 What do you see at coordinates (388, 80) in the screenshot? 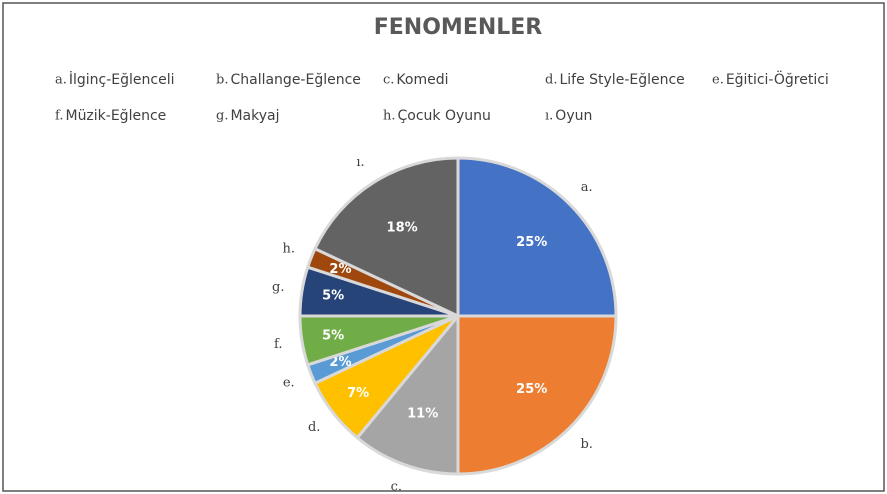
I see `legend-marker: c.` at bounding box center [388, 80].